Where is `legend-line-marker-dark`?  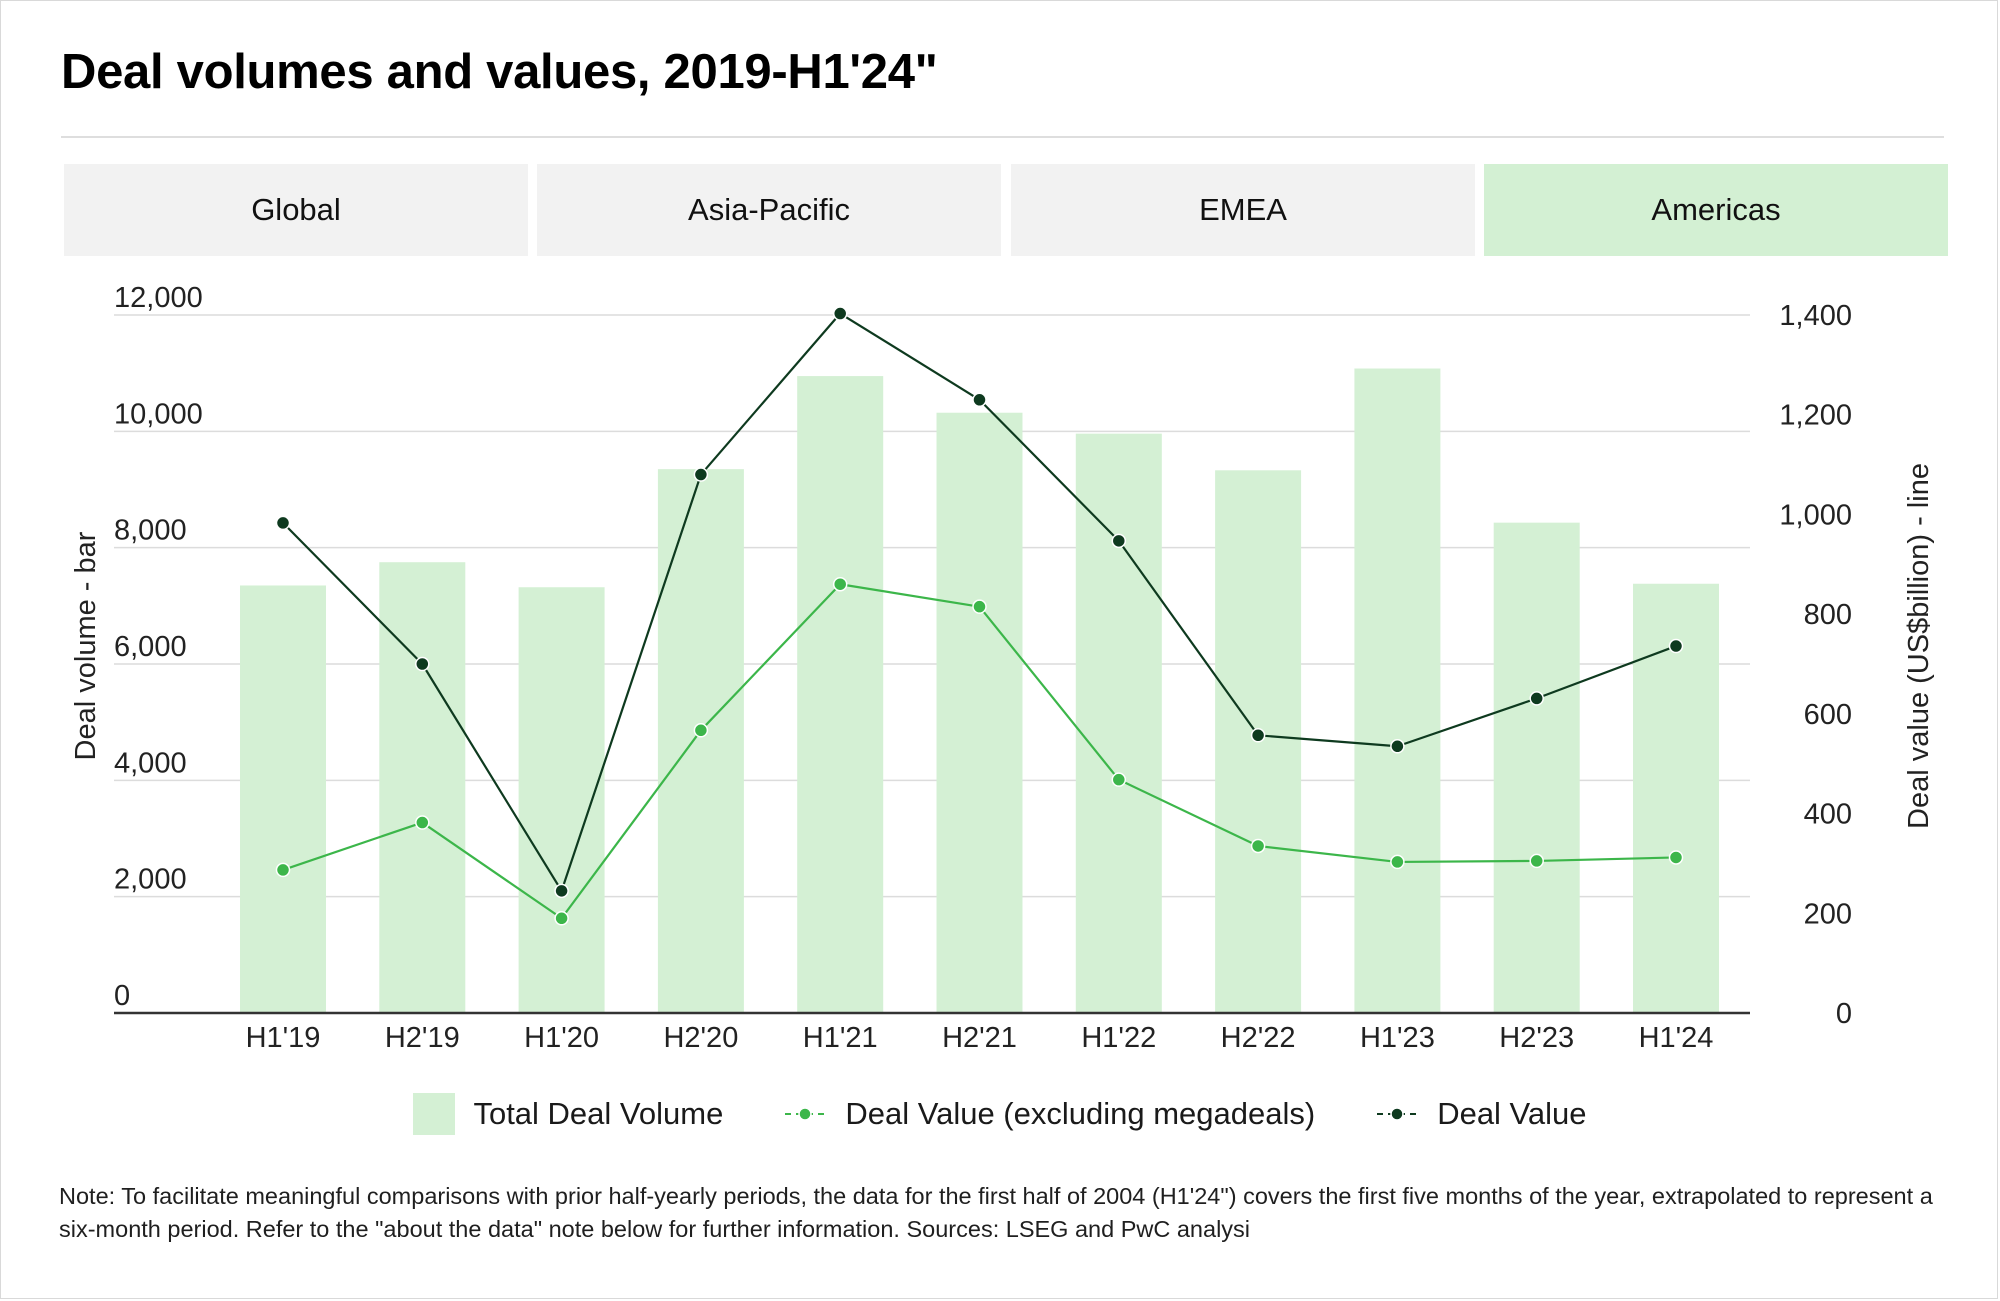 legend-line-marker-dark is located at coordinates (1397, 1114).